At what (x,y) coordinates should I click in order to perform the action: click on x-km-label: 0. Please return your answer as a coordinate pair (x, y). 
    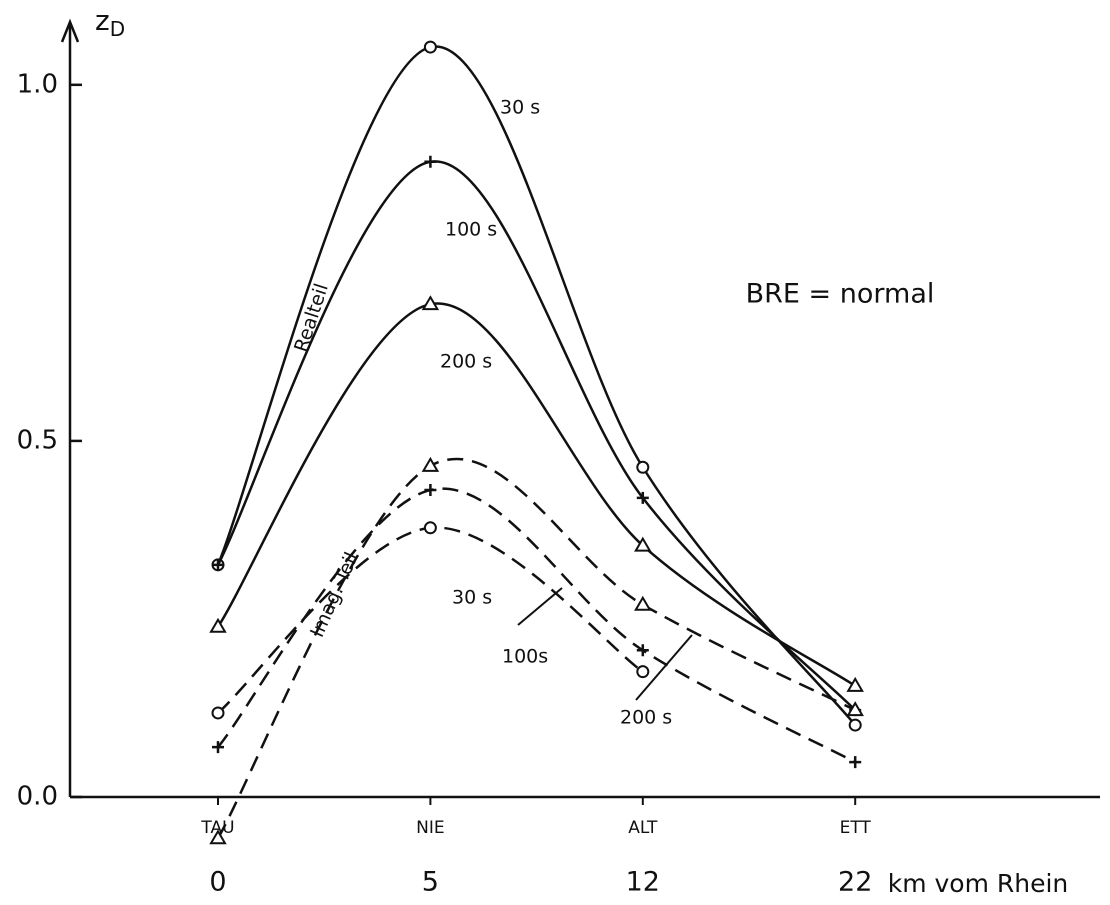
    Looking at the image, I should click on (217, 882).